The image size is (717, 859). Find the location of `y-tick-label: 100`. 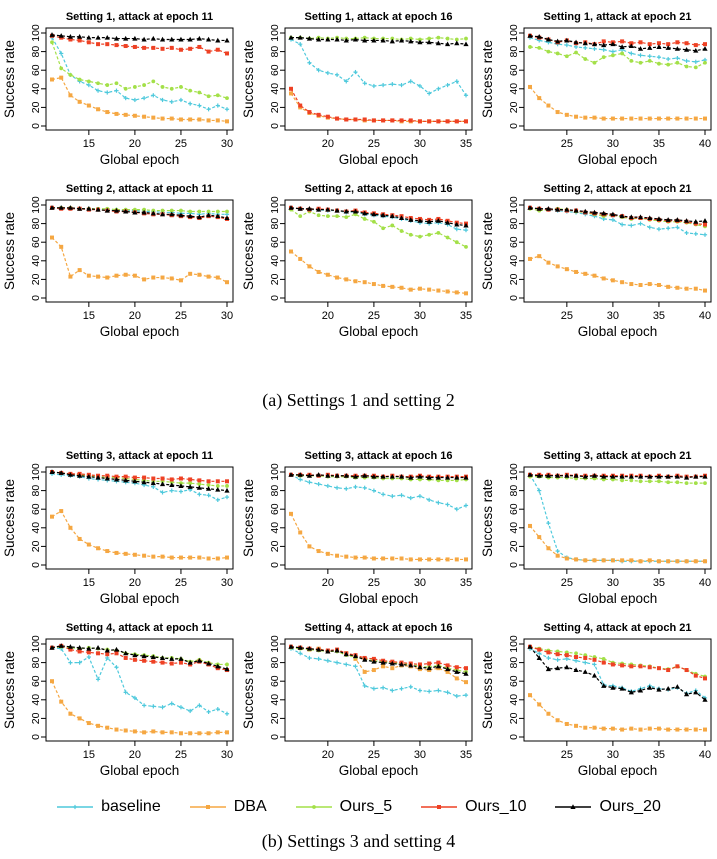

y-tick-label: 100 is located at coordinates (275, 33).